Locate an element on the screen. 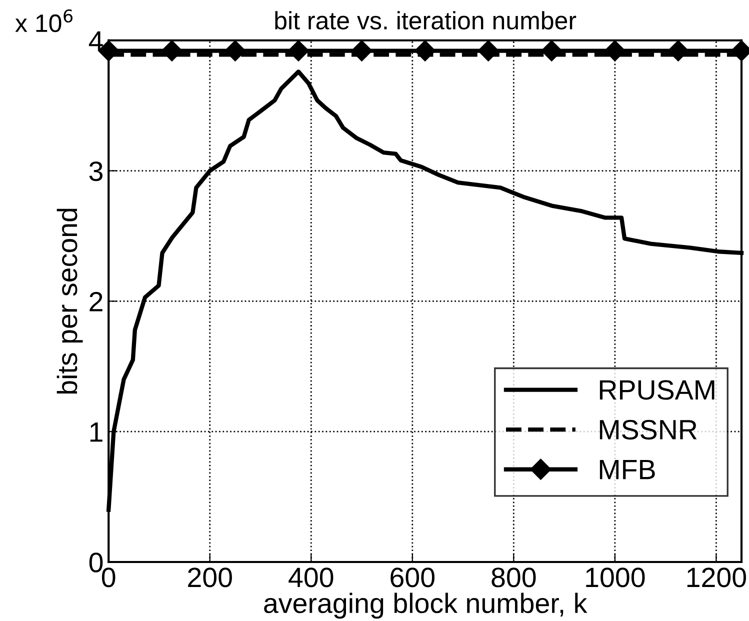 The width and height of the screenshot is (749, 621). x-tick-label: 600 is located at coordinates (412, 578).